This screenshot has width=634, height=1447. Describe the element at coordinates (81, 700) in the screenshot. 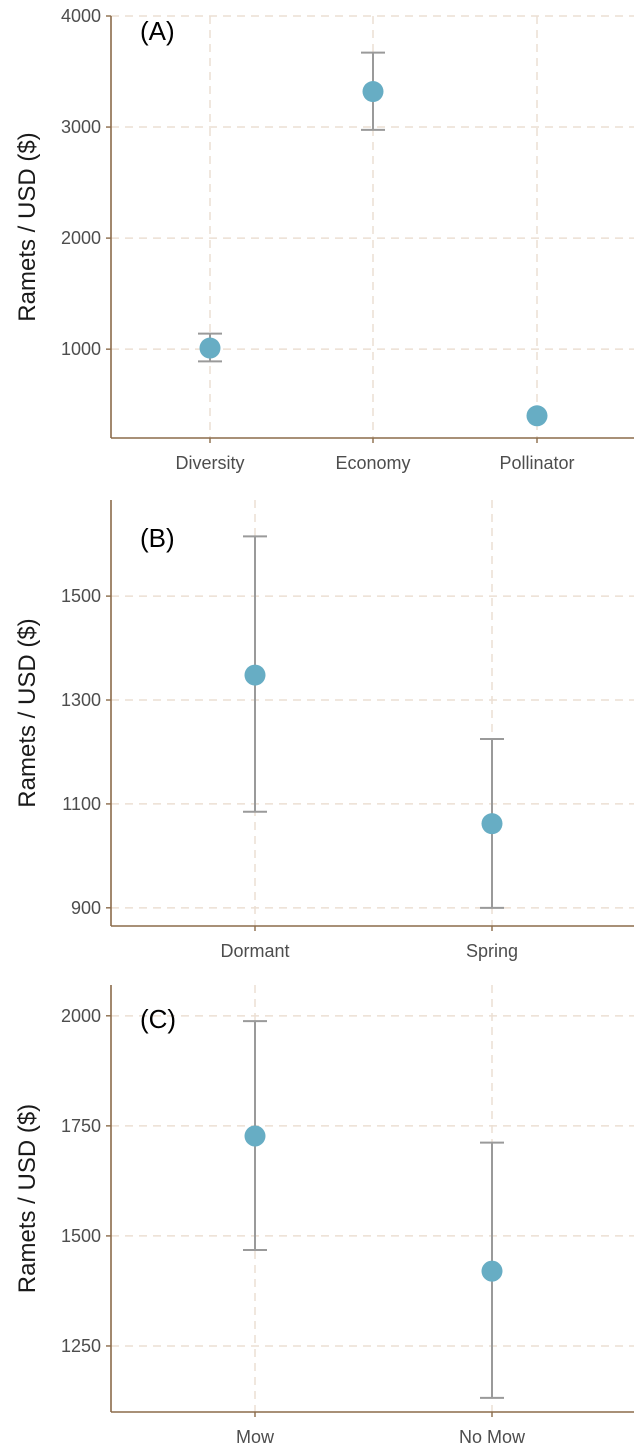

I see `y-tick-label: 1300` at that location.